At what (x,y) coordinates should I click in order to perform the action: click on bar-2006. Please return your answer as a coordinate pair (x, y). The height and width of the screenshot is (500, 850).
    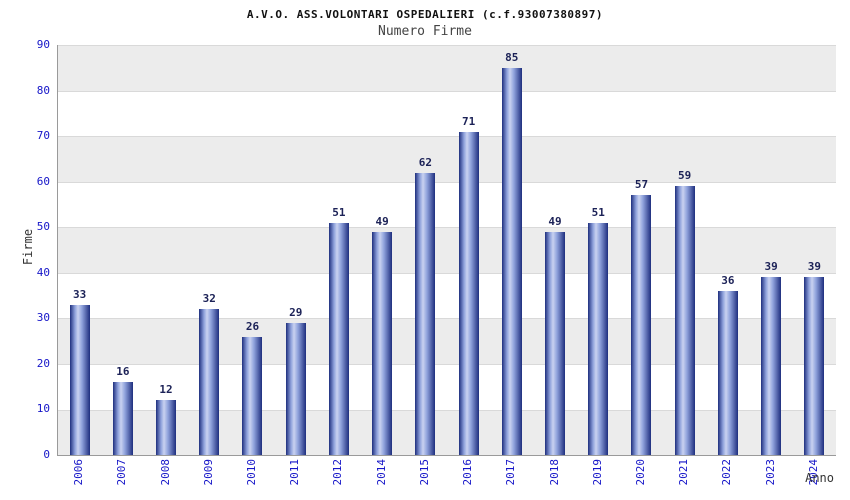
    Looking at the image, I should click on (79, 379).